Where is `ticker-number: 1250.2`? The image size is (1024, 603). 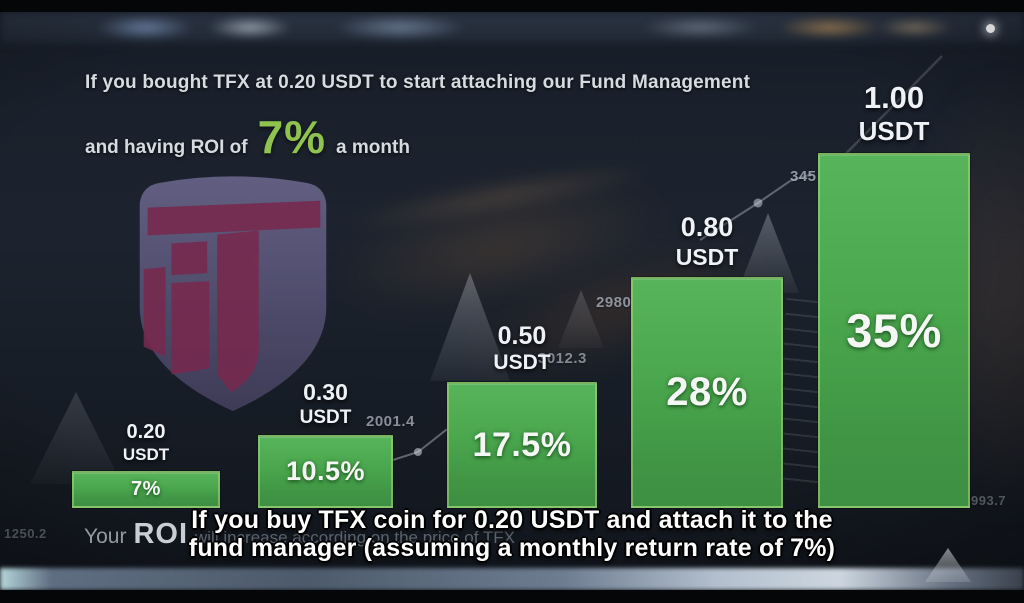 ticker-number: 1250.2 is located at coordinates (25, 533).